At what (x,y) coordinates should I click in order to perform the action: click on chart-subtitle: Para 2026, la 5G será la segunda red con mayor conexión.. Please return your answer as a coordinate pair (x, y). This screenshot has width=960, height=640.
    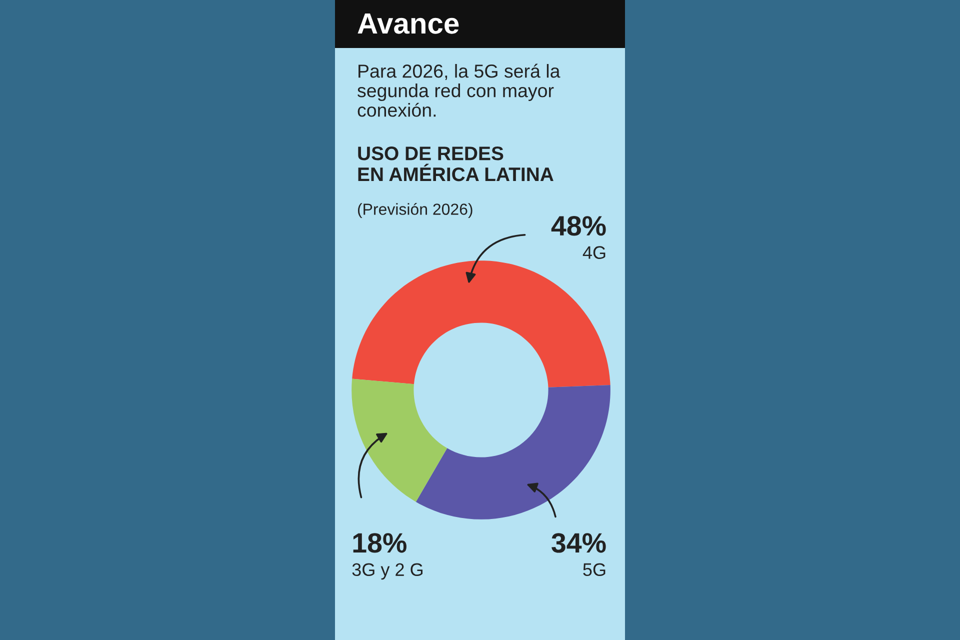
    Looking at the image, I should click on (459, 90).